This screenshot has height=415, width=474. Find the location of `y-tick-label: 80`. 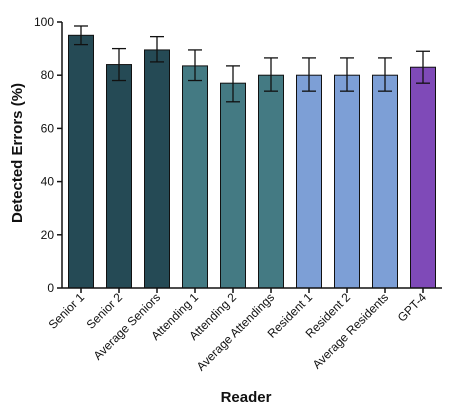

y-tick-label: 80 is located at coordinates (48, 75).